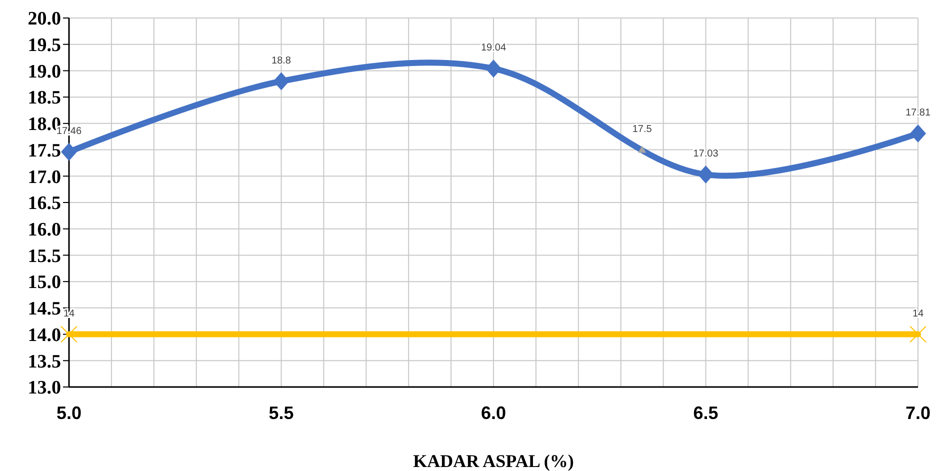 The image size is (937, 471). I want to click on y-tick-label: 16.5, so click(44, 203).